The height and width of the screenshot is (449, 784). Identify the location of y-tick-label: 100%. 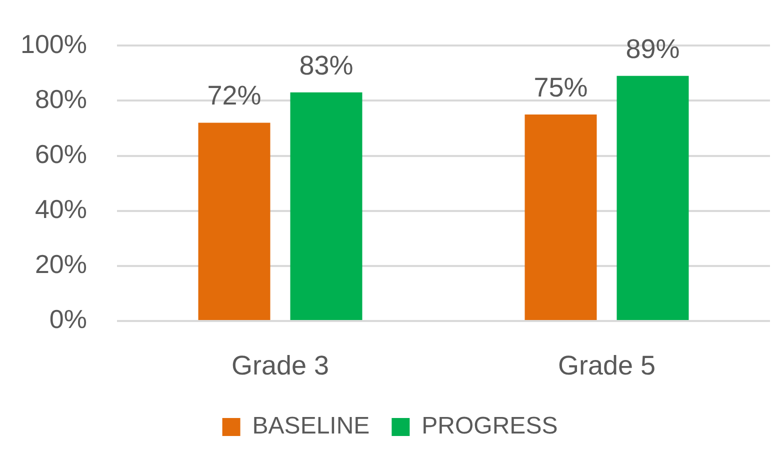
(53, 43).